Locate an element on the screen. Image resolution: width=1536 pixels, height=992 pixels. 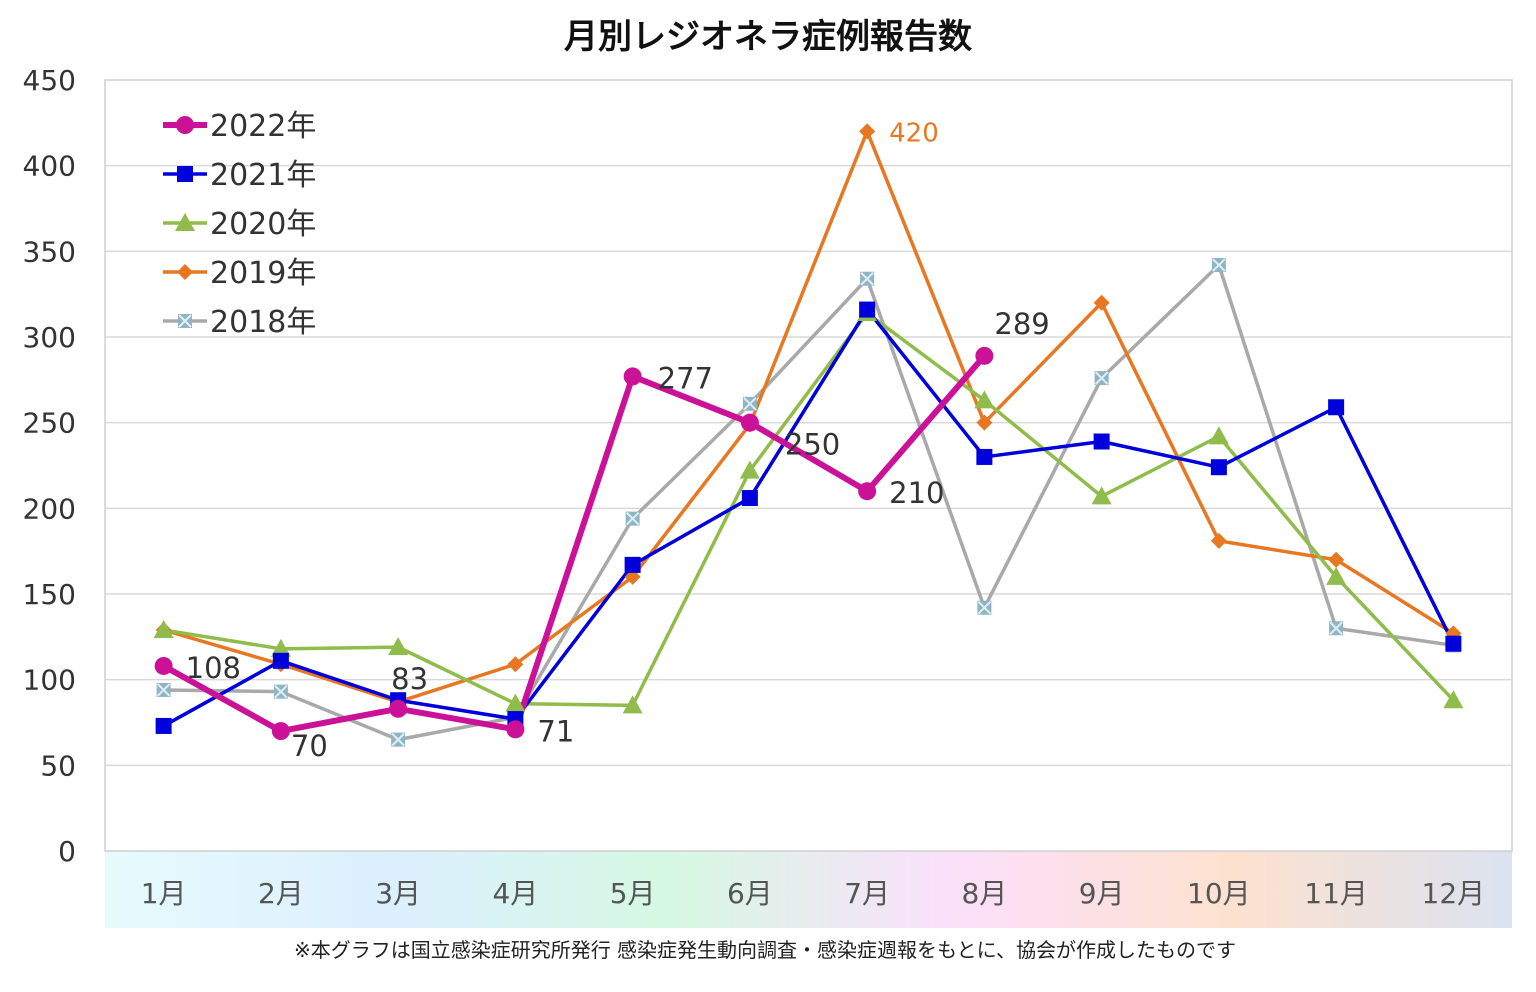
legend-item: 2020年 is located at coordinates (239, 224).